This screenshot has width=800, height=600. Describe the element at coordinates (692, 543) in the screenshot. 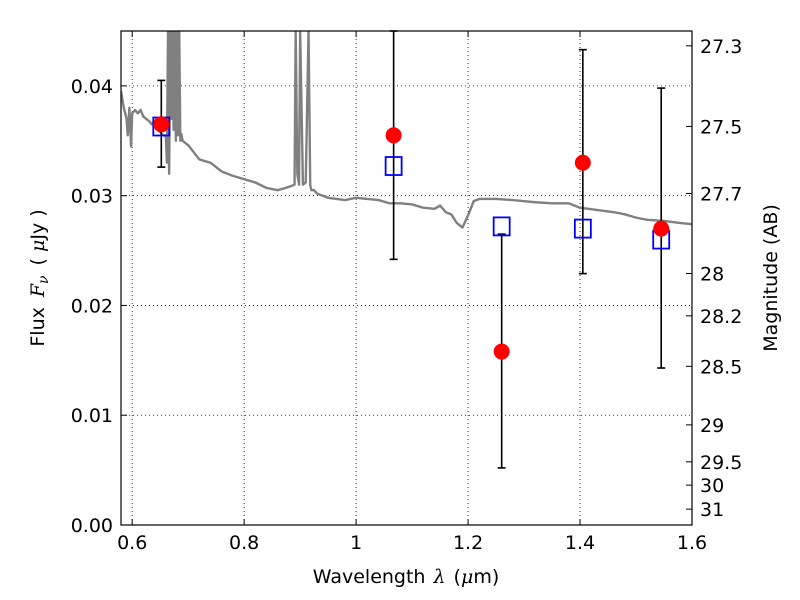

I see `x-tick-label: 1.6` at that location.